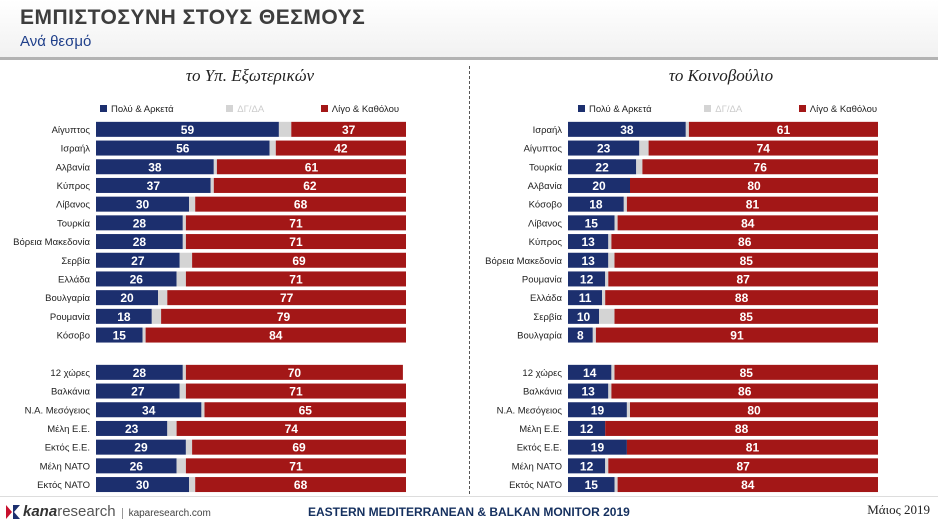  I want to click on data-label: 18, so click(124, 317).